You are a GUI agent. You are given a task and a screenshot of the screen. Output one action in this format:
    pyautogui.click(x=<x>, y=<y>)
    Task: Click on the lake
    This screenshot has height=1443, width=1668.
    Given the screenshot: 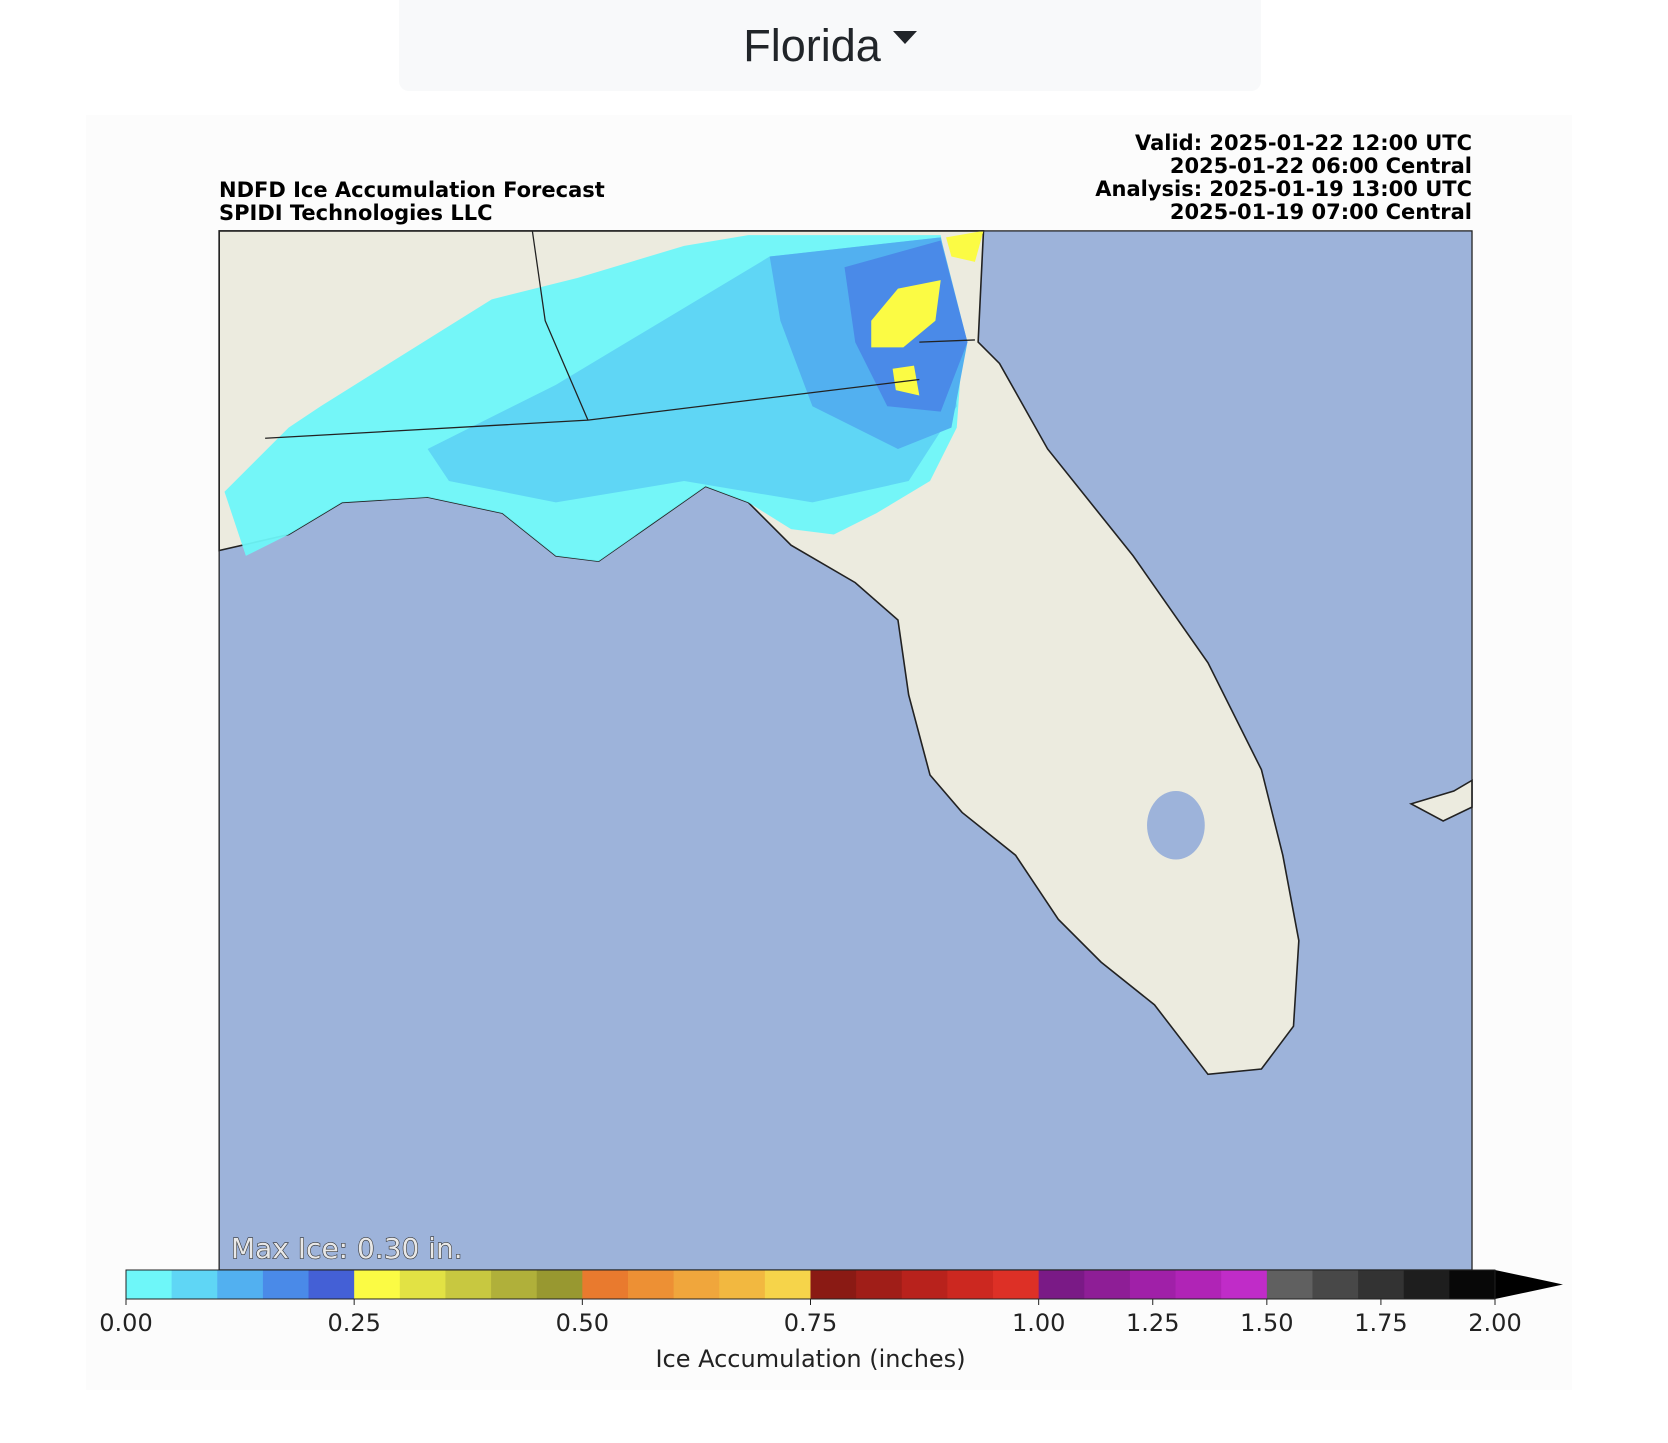 What is the action you would take?
    pyautogui.click(x=1176, y=825)
    